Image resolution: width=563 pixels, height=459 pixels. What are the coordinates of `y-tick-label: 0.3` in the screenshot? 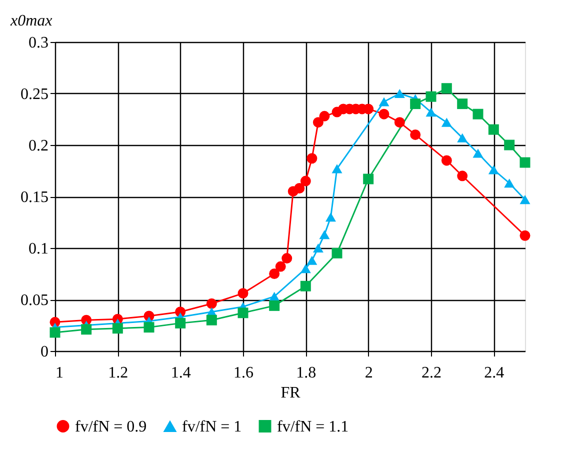 It's located at (38, 43).